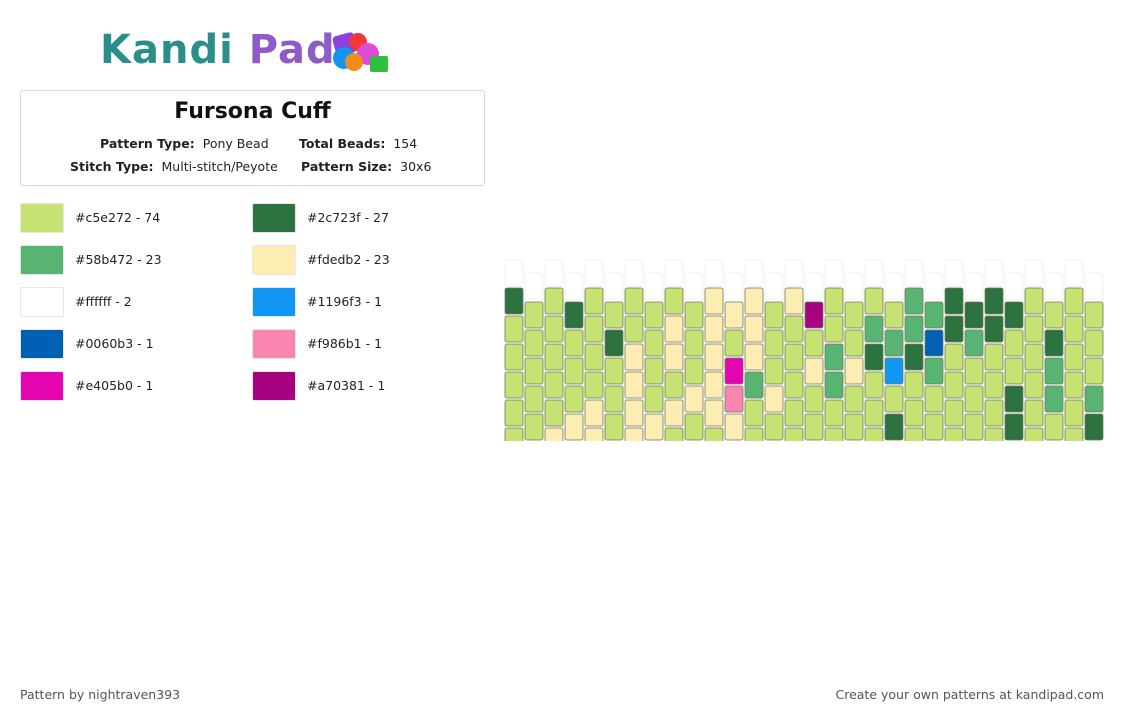 Image resolution: width=1124 pixels, height=720 pixels. Describe the element at coordinates (255, 52) in the screenshot. I see `kandi-pad-logo: Kandi Pad` at that location.